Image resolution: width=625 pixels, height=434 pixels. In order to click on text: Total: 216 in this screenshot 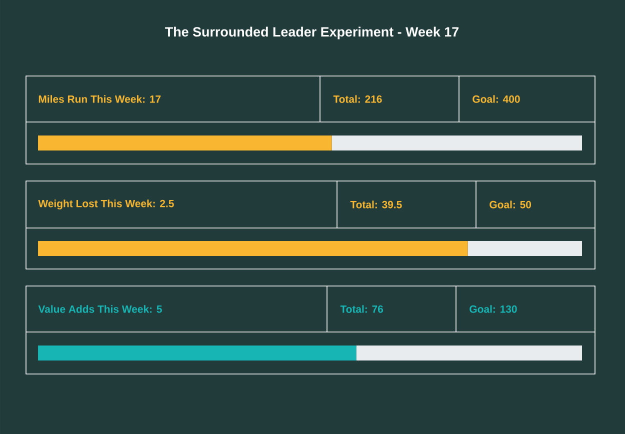, I will do `click(357, 99)`.